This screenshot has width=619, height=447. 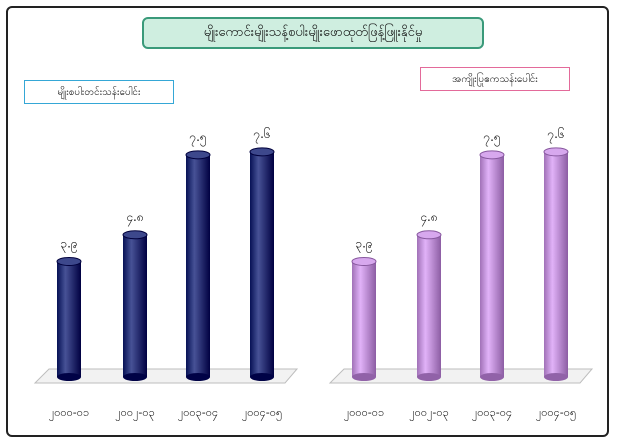 I want to click on x-tick-0-1: ၂၀၀၂-၀၃, so click(x=135, y=413).